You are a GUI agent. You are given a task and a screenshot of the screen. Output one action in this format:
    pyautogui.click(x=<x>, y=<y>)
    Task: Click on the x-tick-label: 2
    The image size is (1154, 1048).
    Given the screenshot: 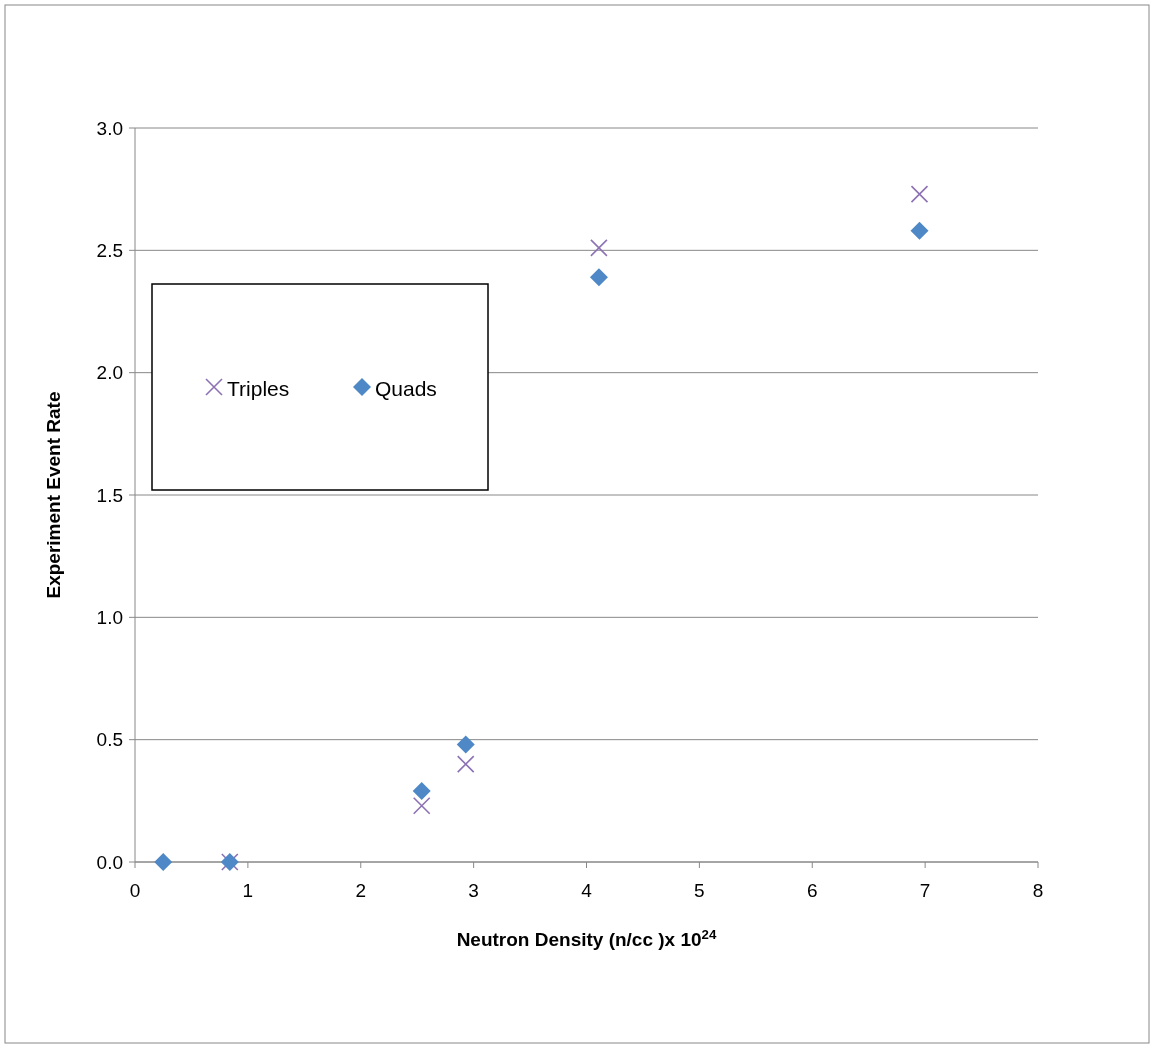 What is the action you would take?
    pyautogui.click(x=361, y=890)
    